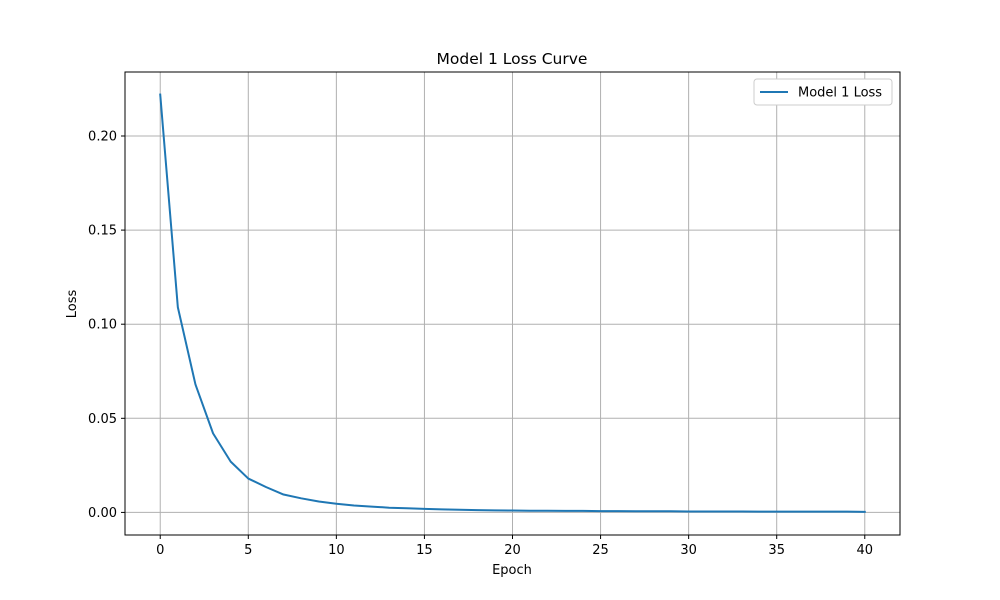 This screenshot has width=1000, height=600. What do you see at coordinates (102, 136) in the screenshot?
I see `y-tick-label: 0.20` at bounding box center [102, 136].